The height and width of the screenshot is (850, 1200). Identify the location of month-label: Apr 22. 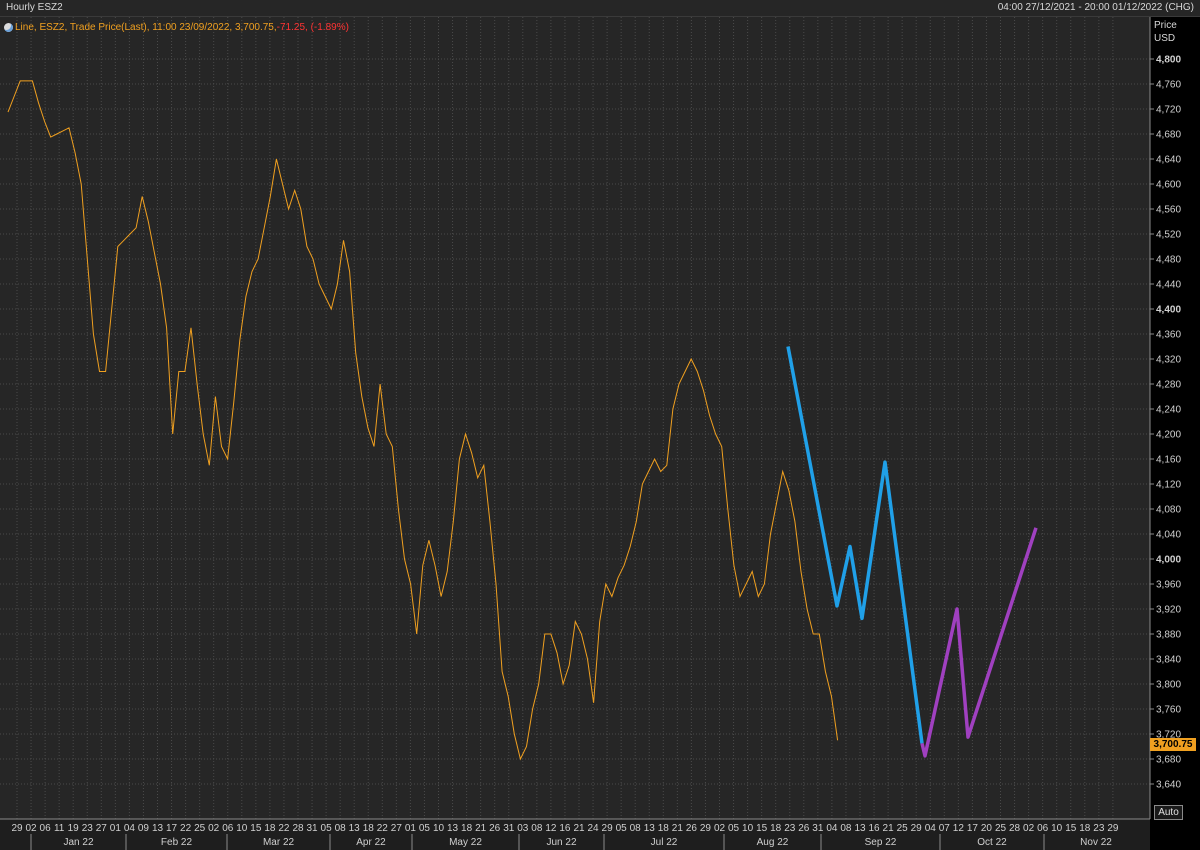
(371, 842).